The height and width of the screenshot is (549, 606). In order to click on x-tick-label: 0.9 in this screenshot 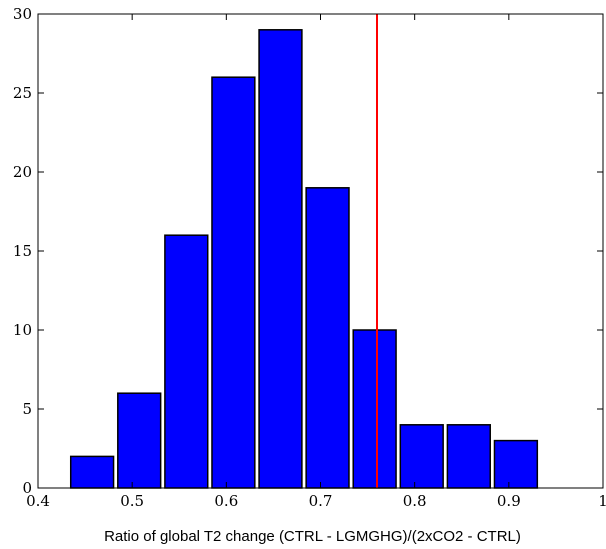, I will do `click(509, 501)`.